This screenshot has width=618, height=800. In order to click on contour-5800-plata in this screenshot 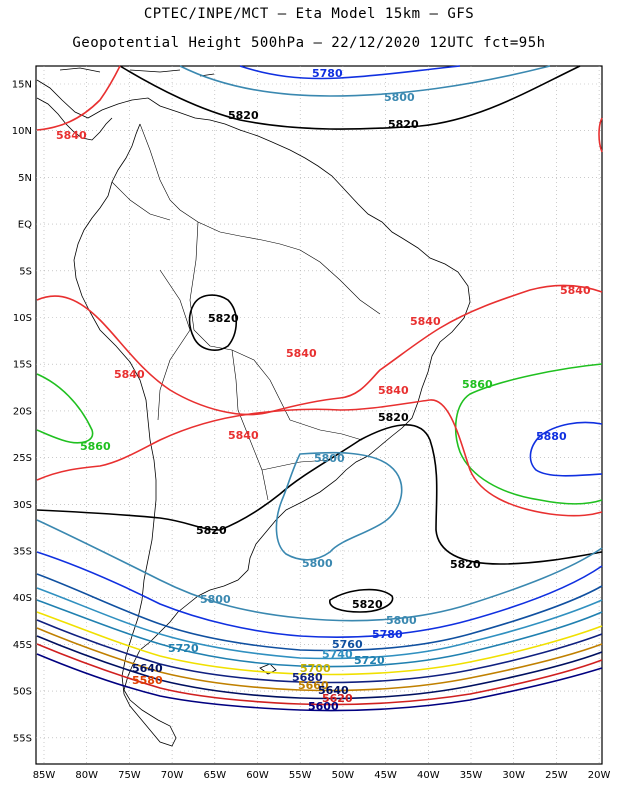, I will do `click(339, 506)`.